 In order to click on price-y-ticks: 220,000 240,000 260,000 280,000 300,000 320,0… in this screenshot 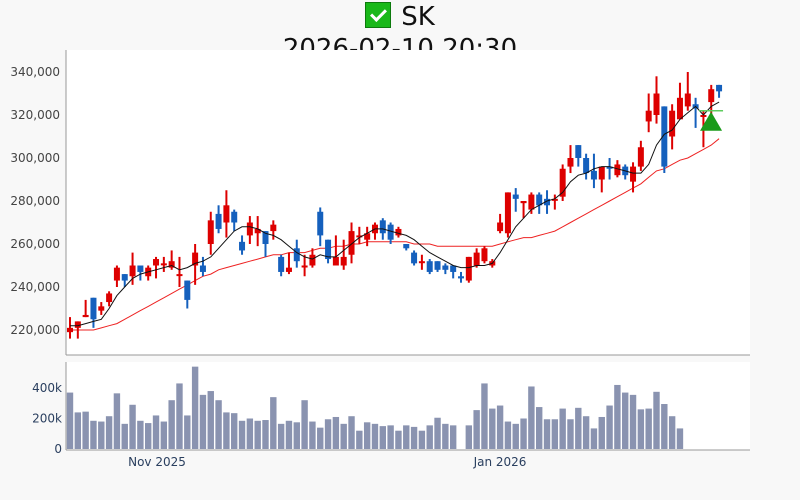, I will do `click(35, 201)`.